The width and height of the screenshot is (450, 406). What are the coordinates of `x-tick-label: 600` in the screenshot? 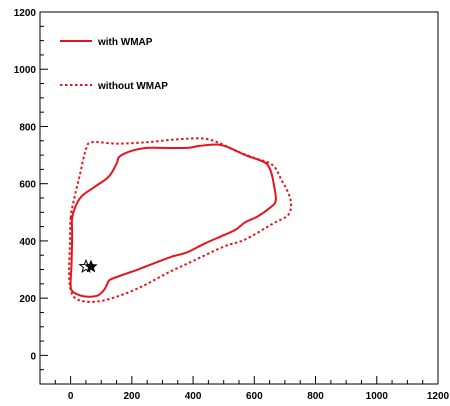 It's located at (254, 396).